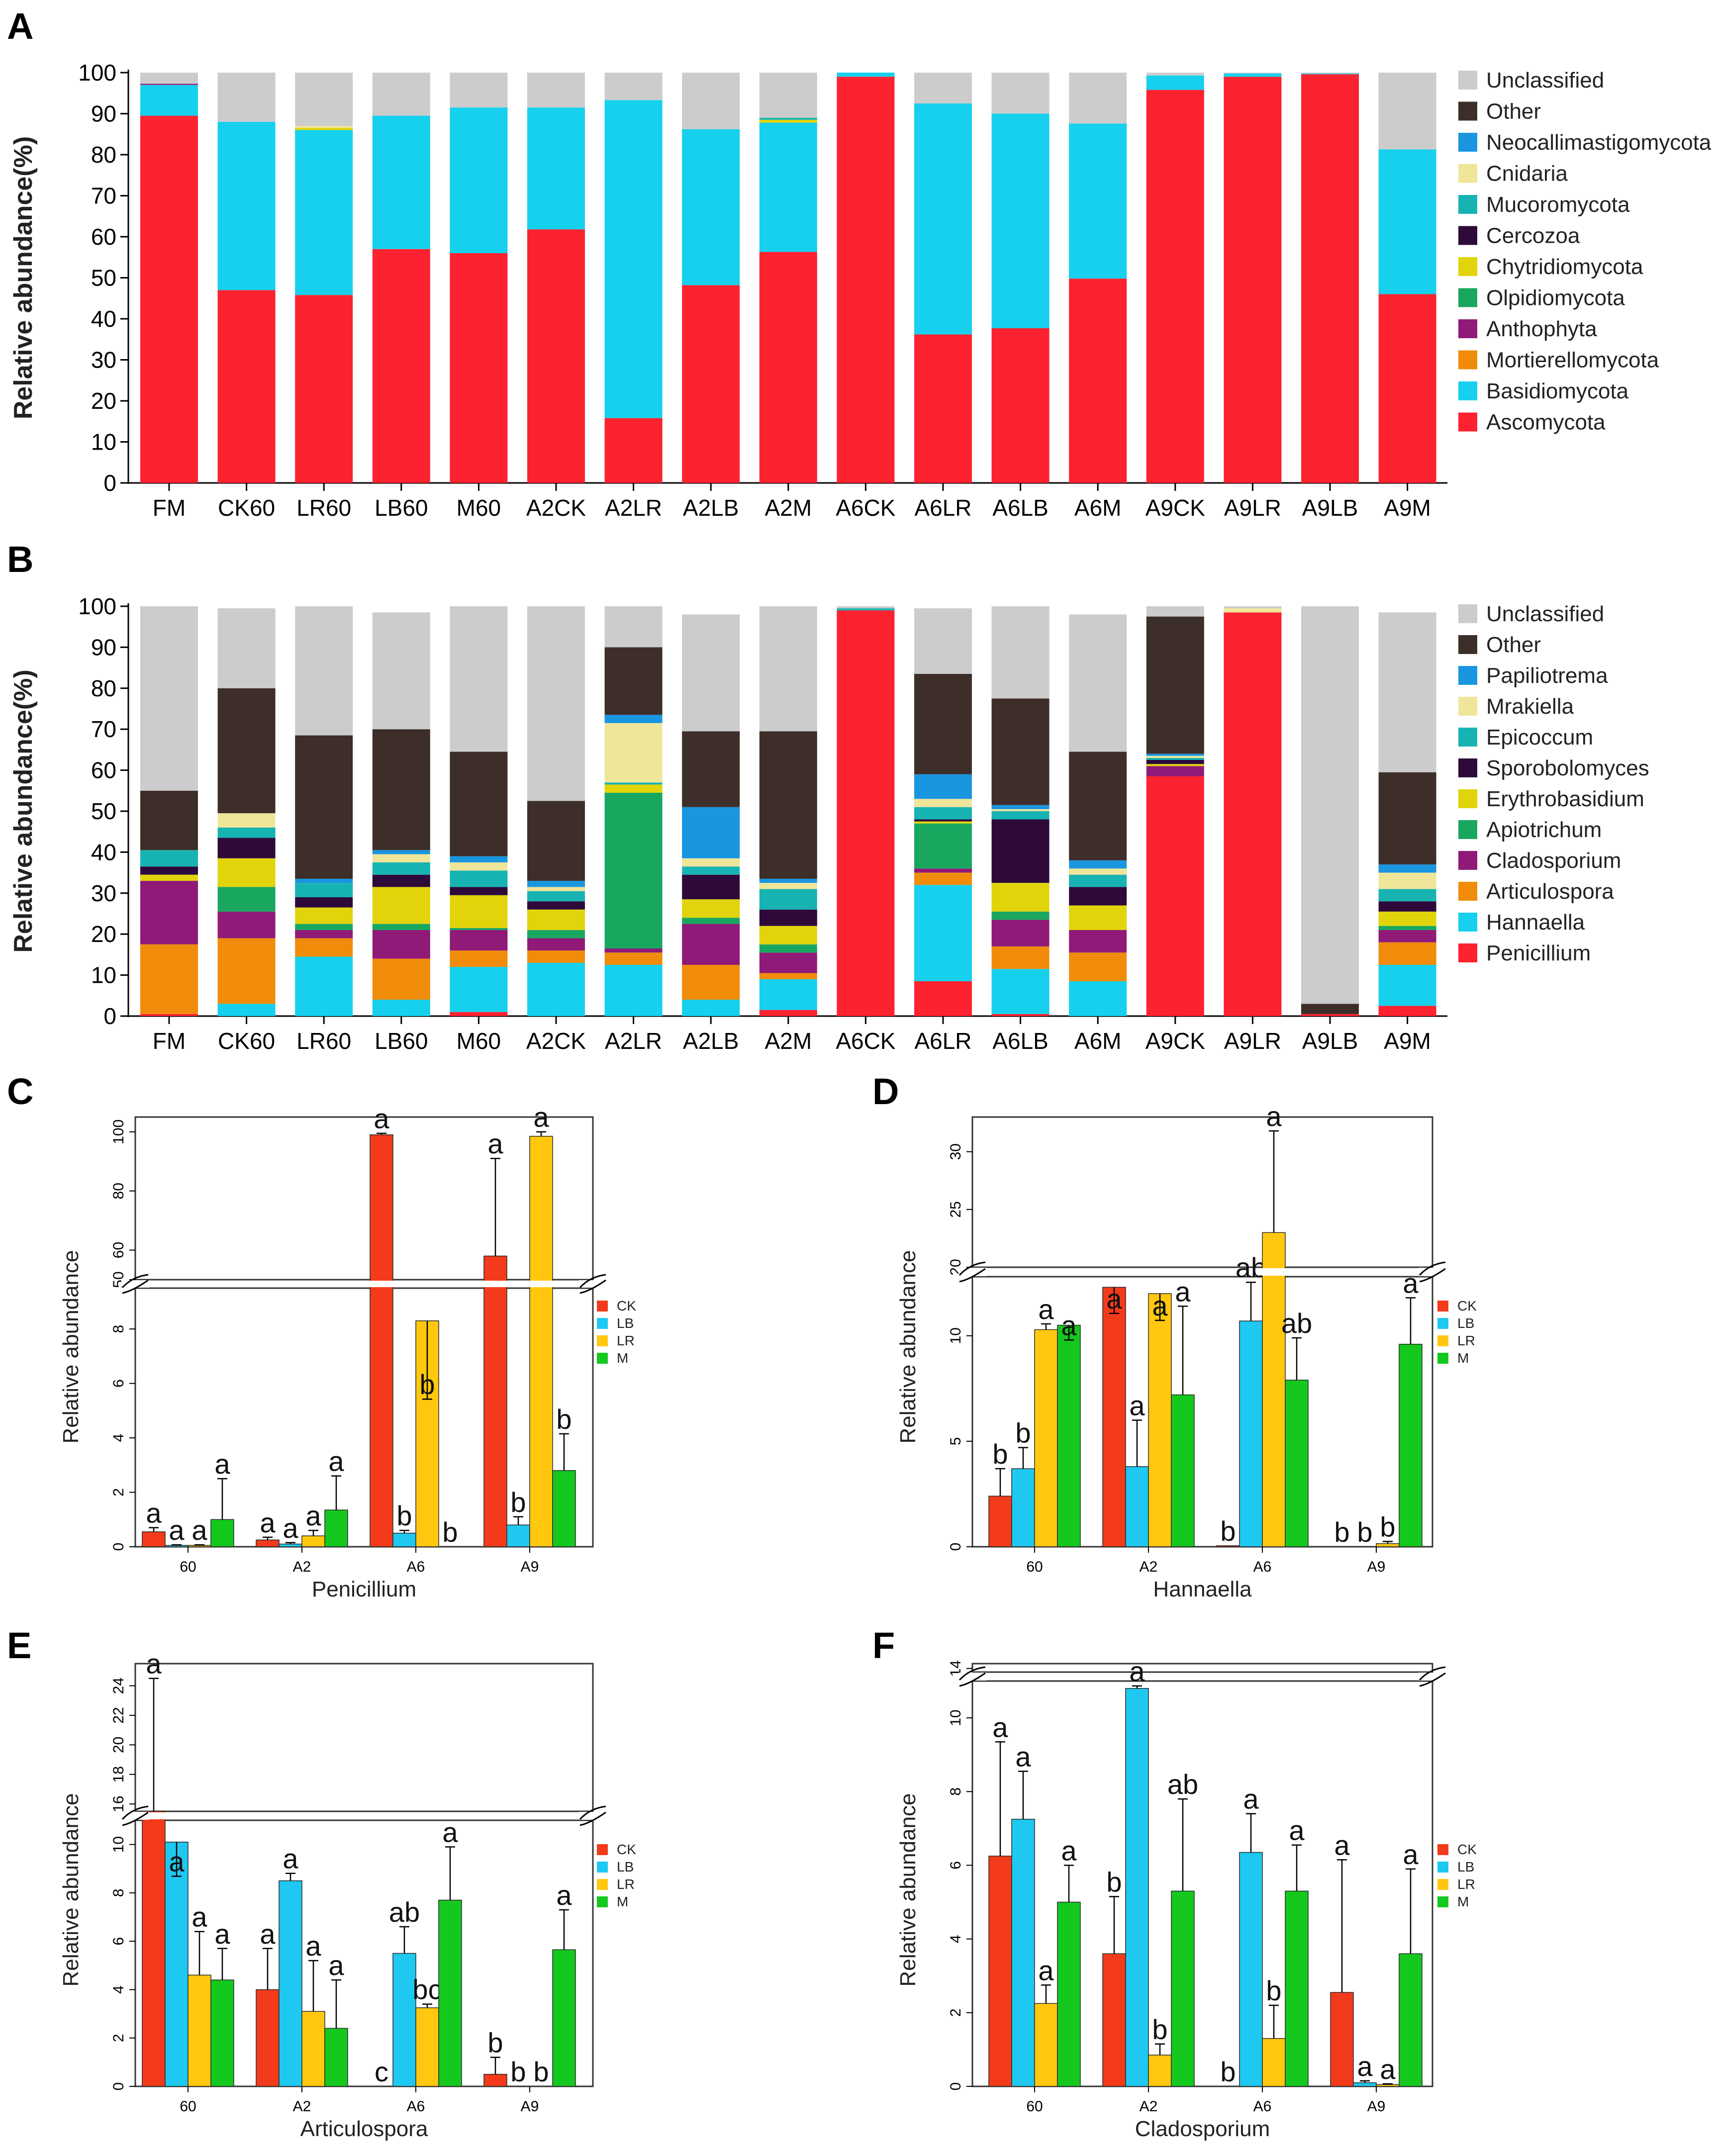  What do you see at coordinates (188, 2106) in the screenshot?
I see `x-tick-label: 60` at bounding box center [188, 2106].